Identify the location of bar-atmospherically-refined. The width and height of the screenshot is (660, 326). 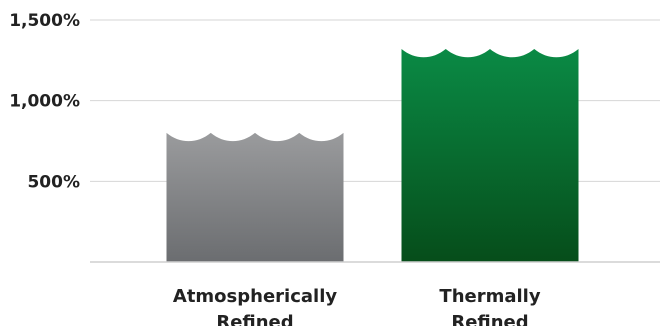
(255, 197).